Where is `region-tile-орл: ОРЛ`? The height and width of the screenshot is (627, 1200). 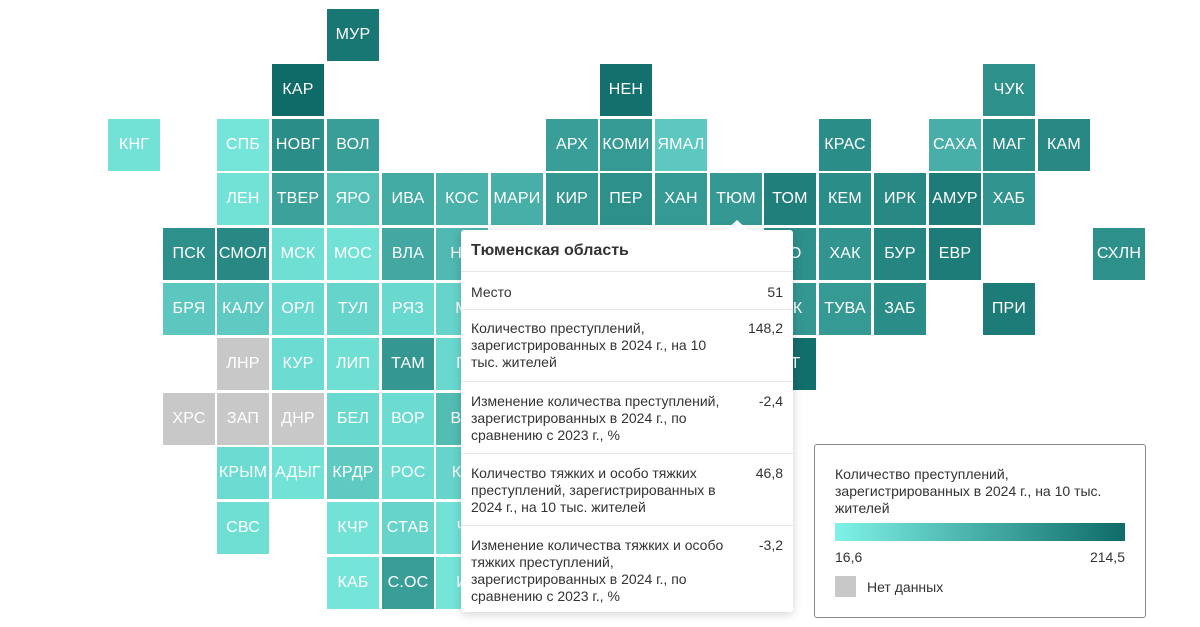
region-tile-орл: ОРЛ is located at coordinates (298, 309).